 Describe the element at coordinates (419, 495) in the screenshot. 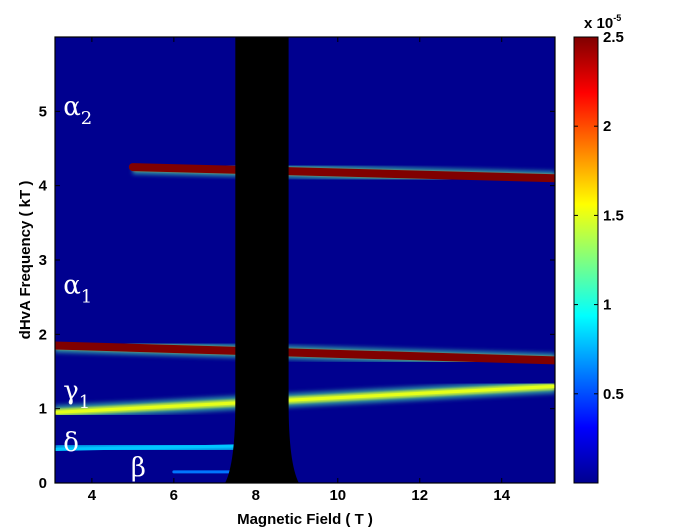

I see `x-tick-label: 12` at that location.